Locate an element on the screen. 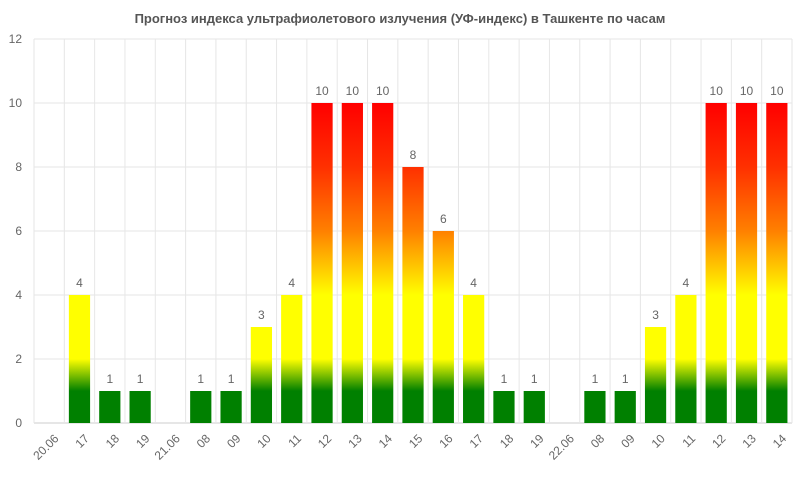 This screenshot has width=800, height=480. x-tick-label: 22.06 is located at coordinates (561, 446).